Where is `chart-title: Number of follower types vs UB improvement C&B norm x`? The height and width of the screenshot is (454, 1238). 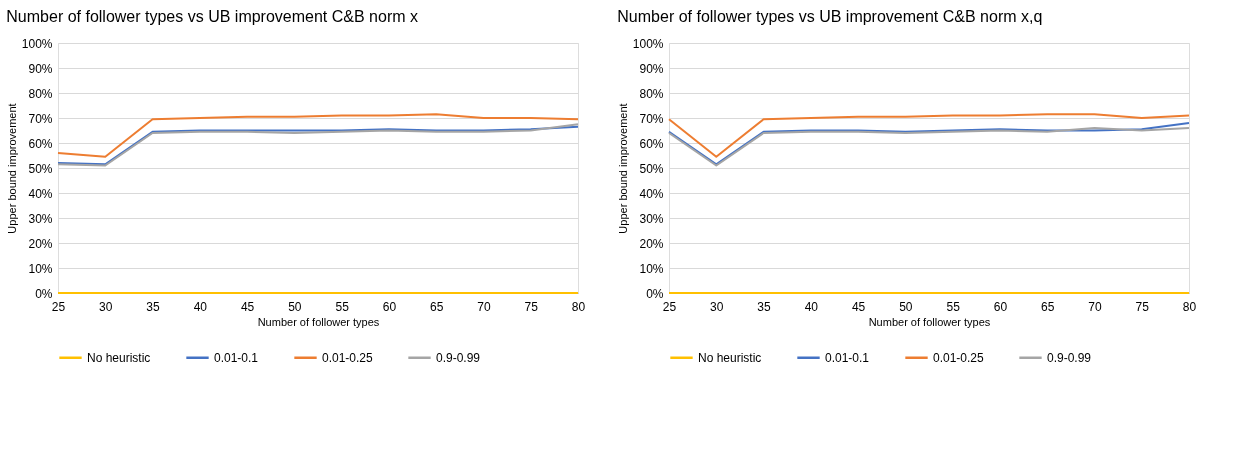
chart-title: Number of follower types vs UB improvement C&B norm x is located at coordinates (212, 16).